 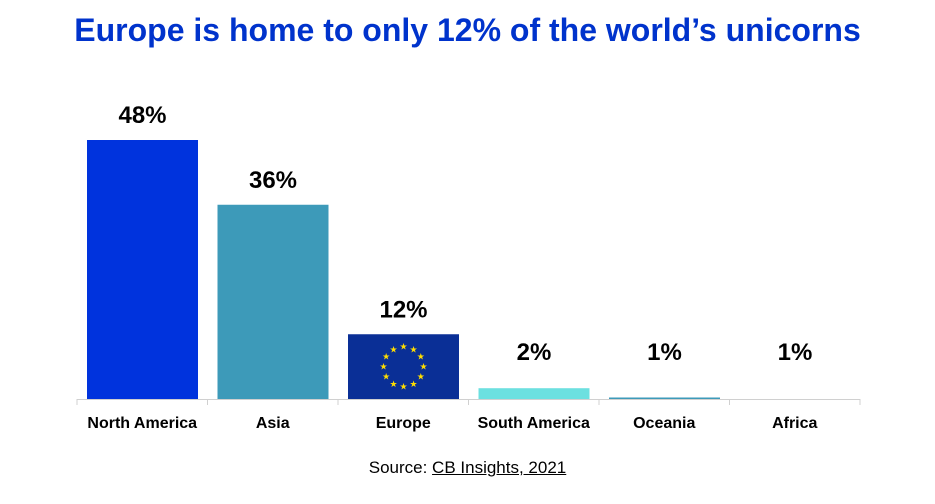 I want to click on value-label-asia: 36%, so click(x=273, y=180).